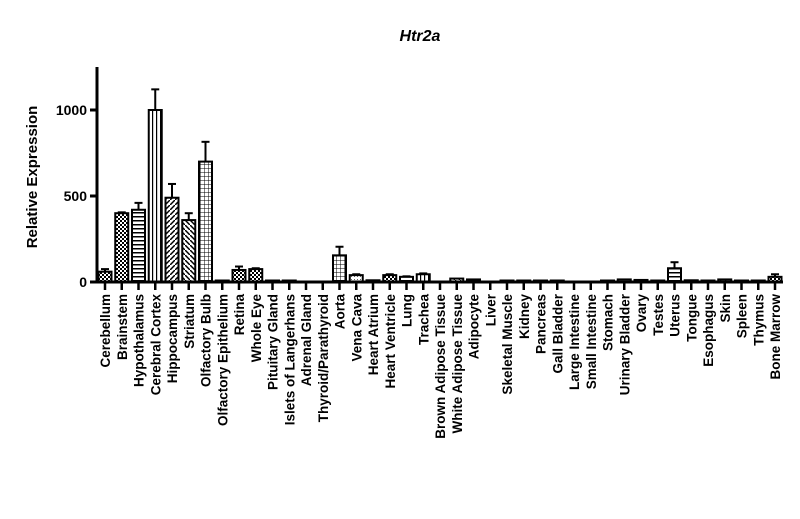  Describe the element at coordinates (76, 196) in the screenshot. I see `y-tick-label: 500` at that location.